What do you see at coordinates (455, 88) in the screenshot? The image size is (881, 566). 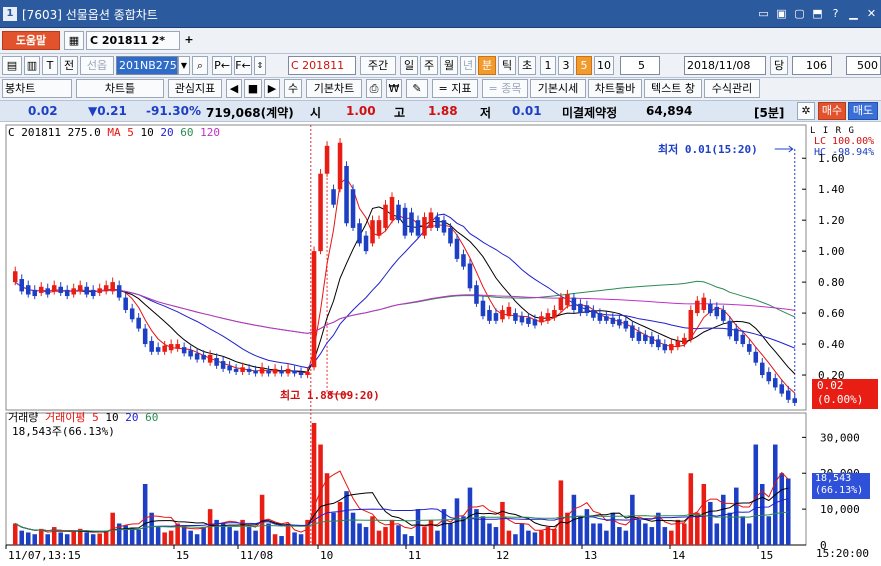 I see `indicator-button: = 지표` at bounding box center [455, 88].